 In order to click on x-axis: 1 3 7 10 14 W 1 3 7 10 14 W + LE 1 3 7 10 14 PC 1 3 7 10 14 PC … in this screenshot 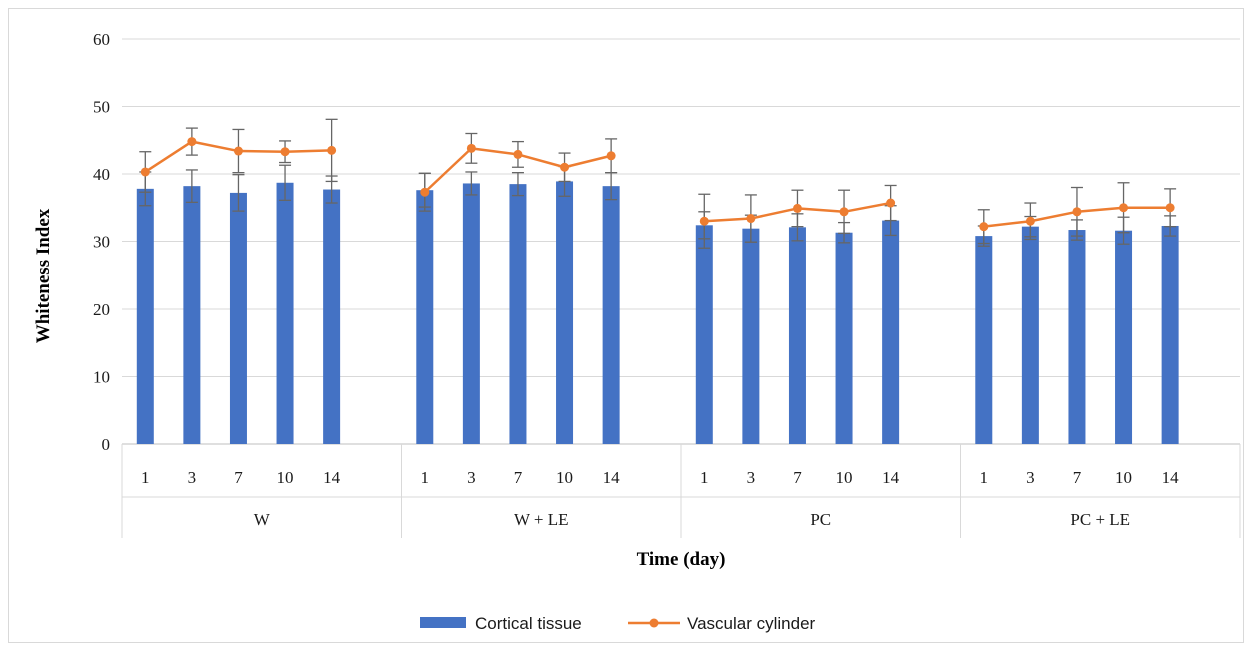, I will do `click(681, 491)`.